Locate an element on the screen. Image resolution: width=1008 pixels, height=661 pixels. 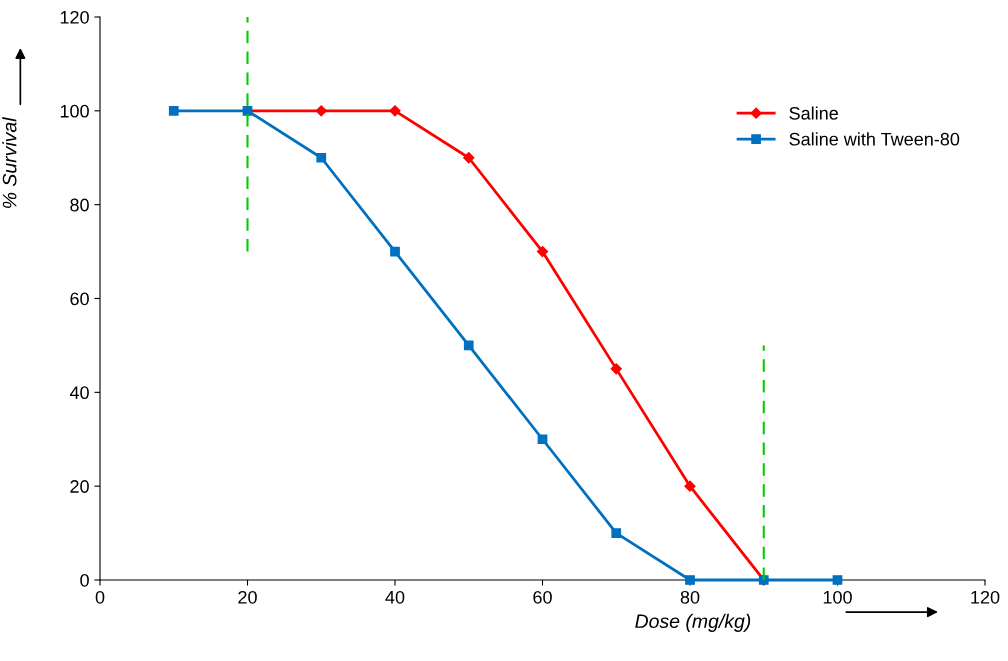
x-tick-label: 100 is located at coordinates (837, 597).